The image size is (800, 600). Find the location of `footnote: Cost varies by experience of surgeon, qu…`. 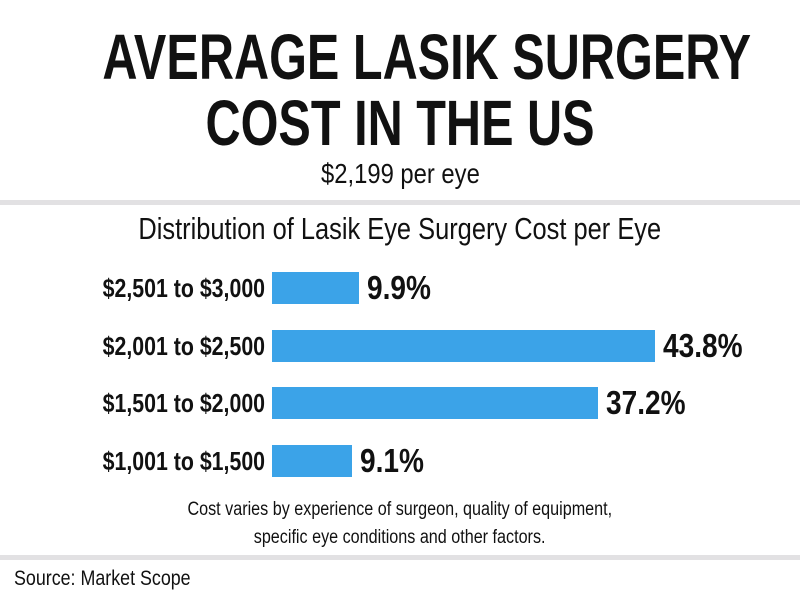

footnote: Cost varies by experience of surgeon, qu… is located at coordinates (400, 524).